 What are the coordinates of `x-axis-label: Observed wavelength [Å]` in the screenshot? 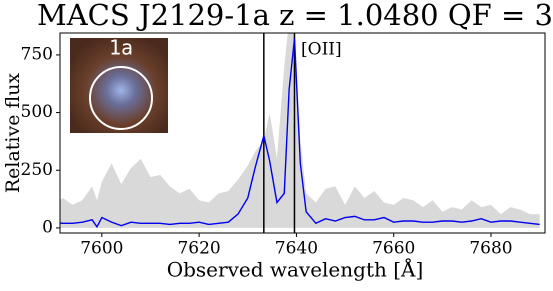 It's located at (295, 269).